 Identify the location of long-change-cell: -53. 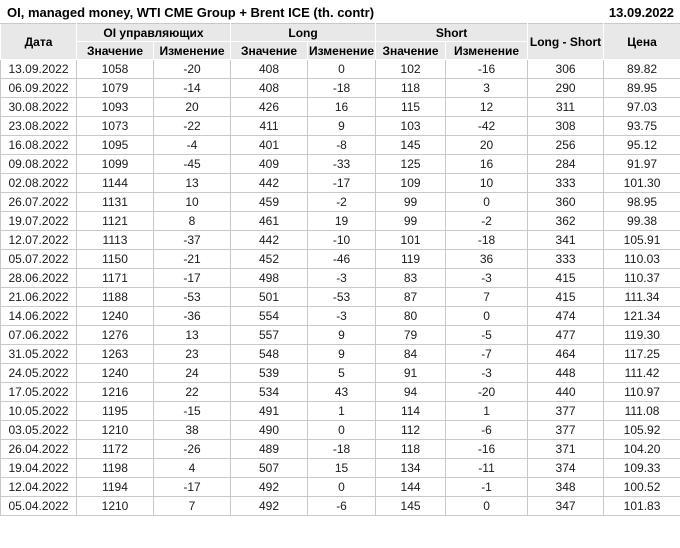
(342, 297).